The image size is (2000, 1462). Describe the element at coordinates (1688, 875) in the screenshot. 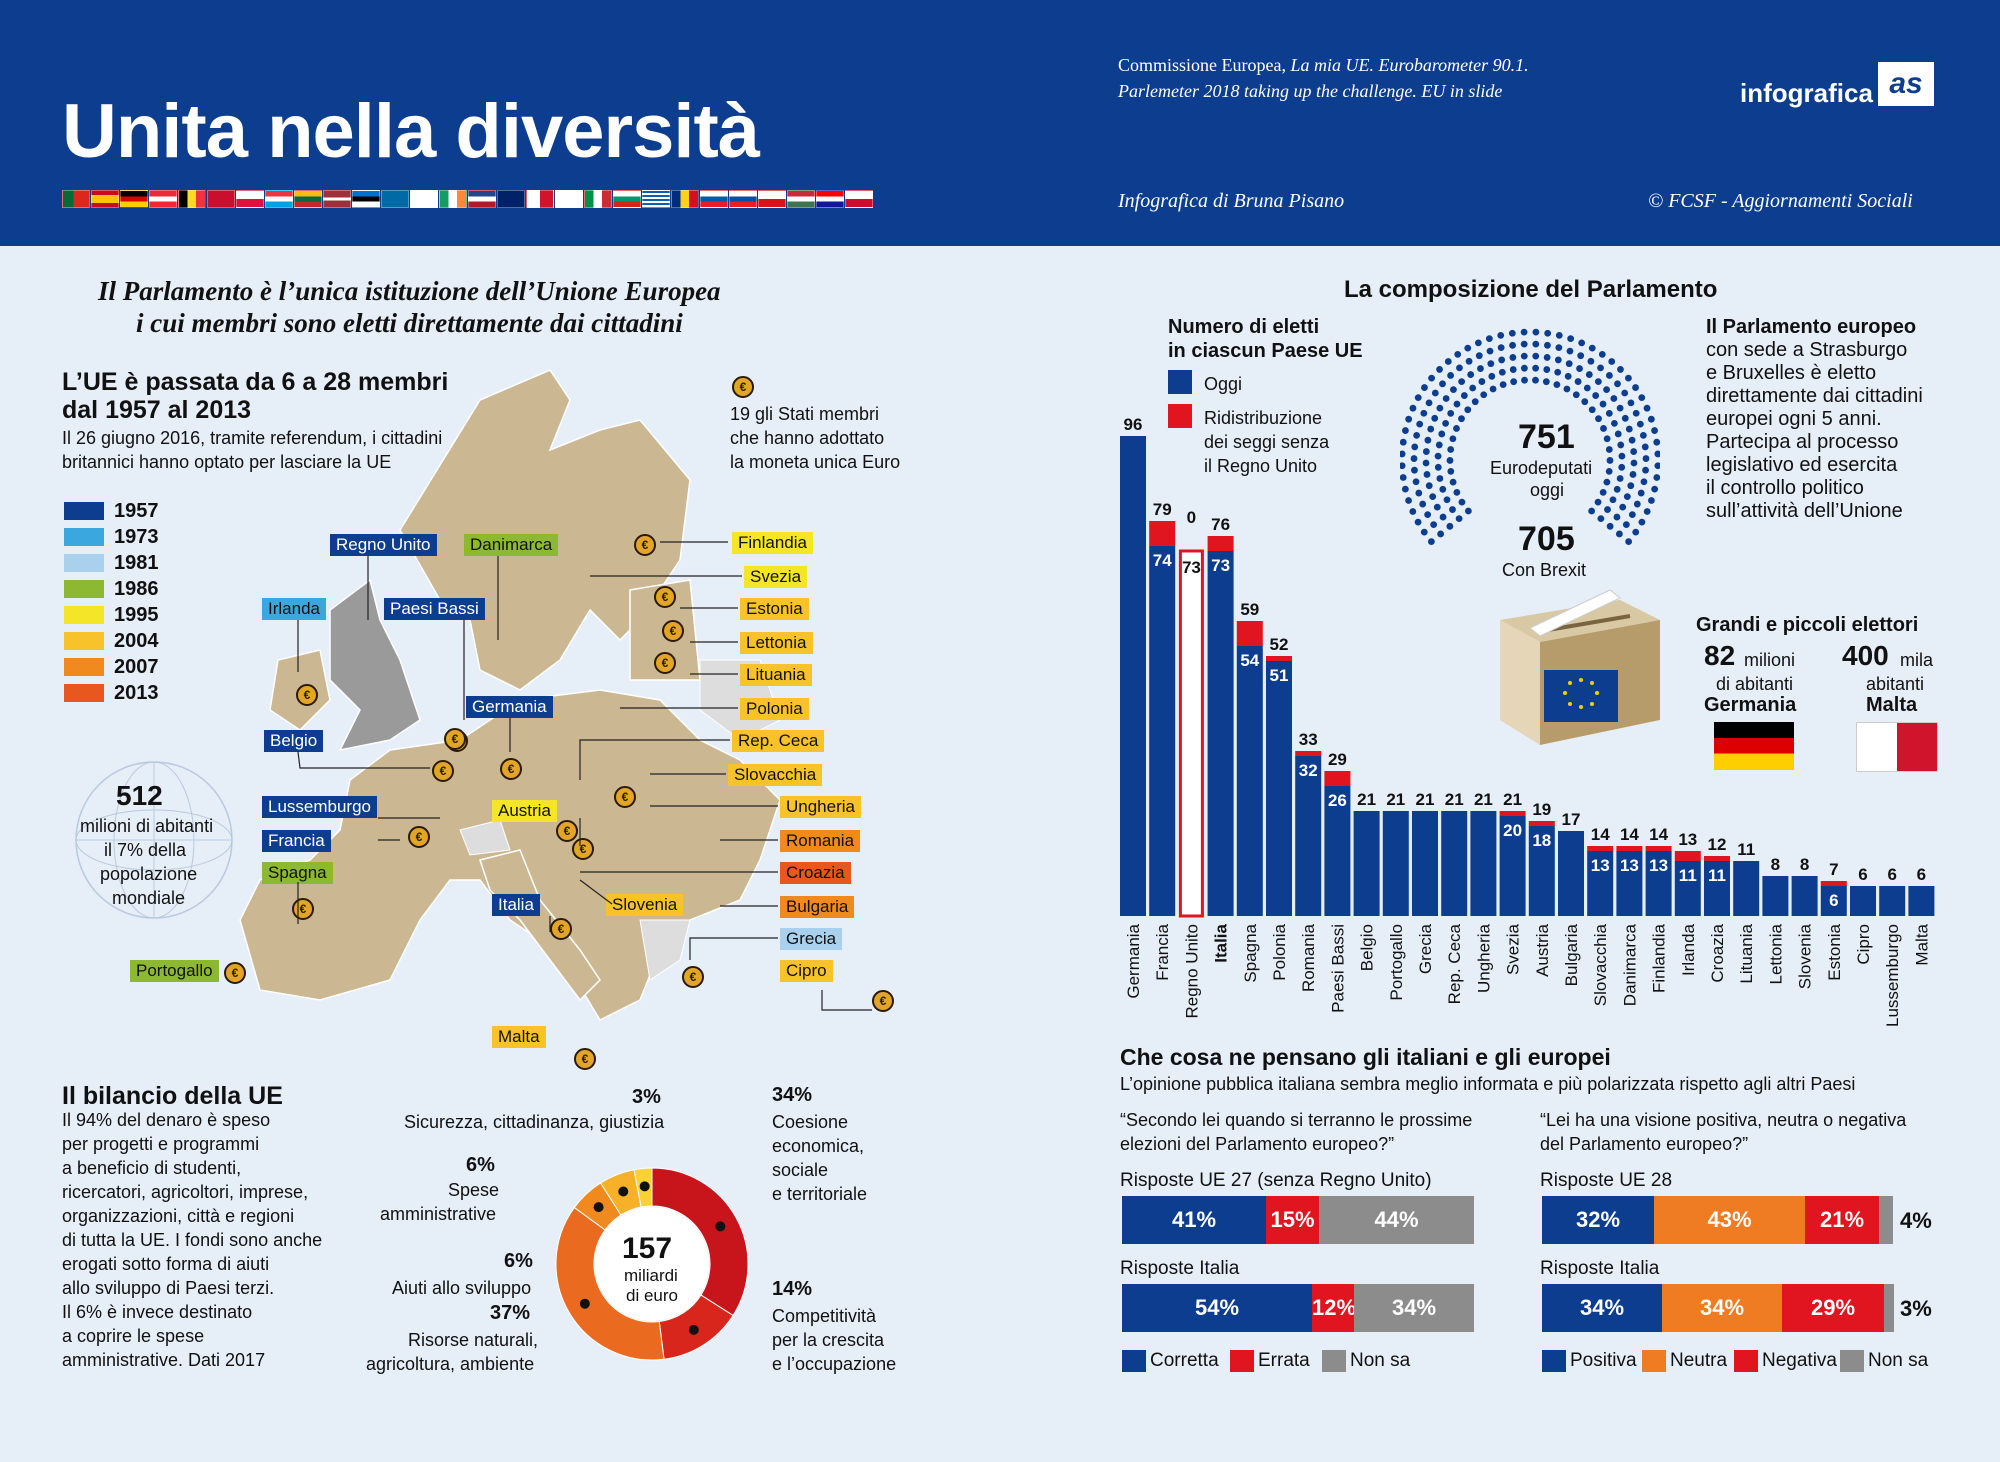

I see `seats-value-today: 11` at that location.